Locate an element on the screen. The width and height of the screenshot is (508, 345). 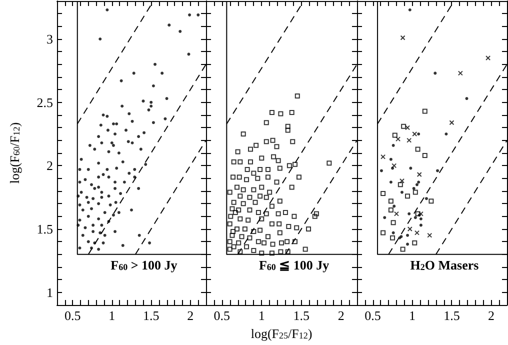
x-axis-title: log(F25/F12) is located at coordinates (281, 333).